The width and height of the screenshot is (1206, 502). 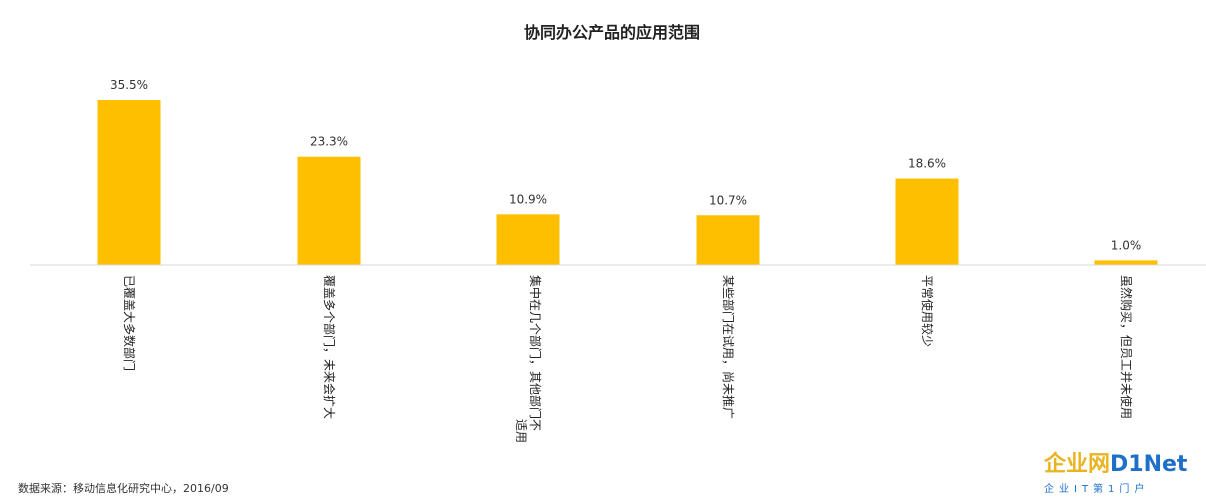 I want to click on data-label-2: 23.3%, so click(x=329, y=142).